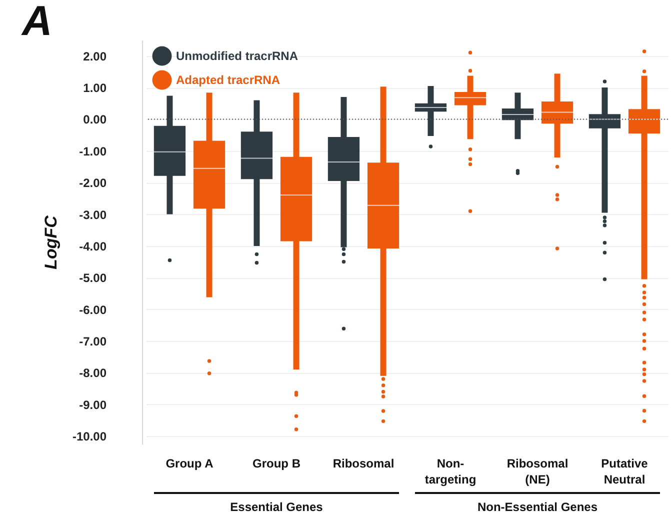 This screenshot has height=518, width=671. I want to click on y-tick-label: -10.00, so click(89, 437).